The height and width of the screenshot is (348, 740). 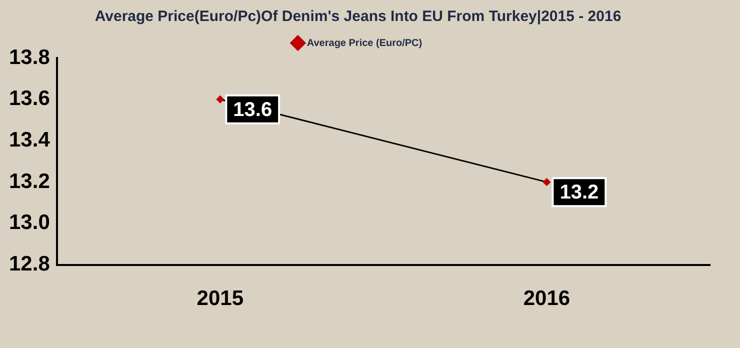 I want to click on y-tick-label: 13.0, so click(x=29, y=222).